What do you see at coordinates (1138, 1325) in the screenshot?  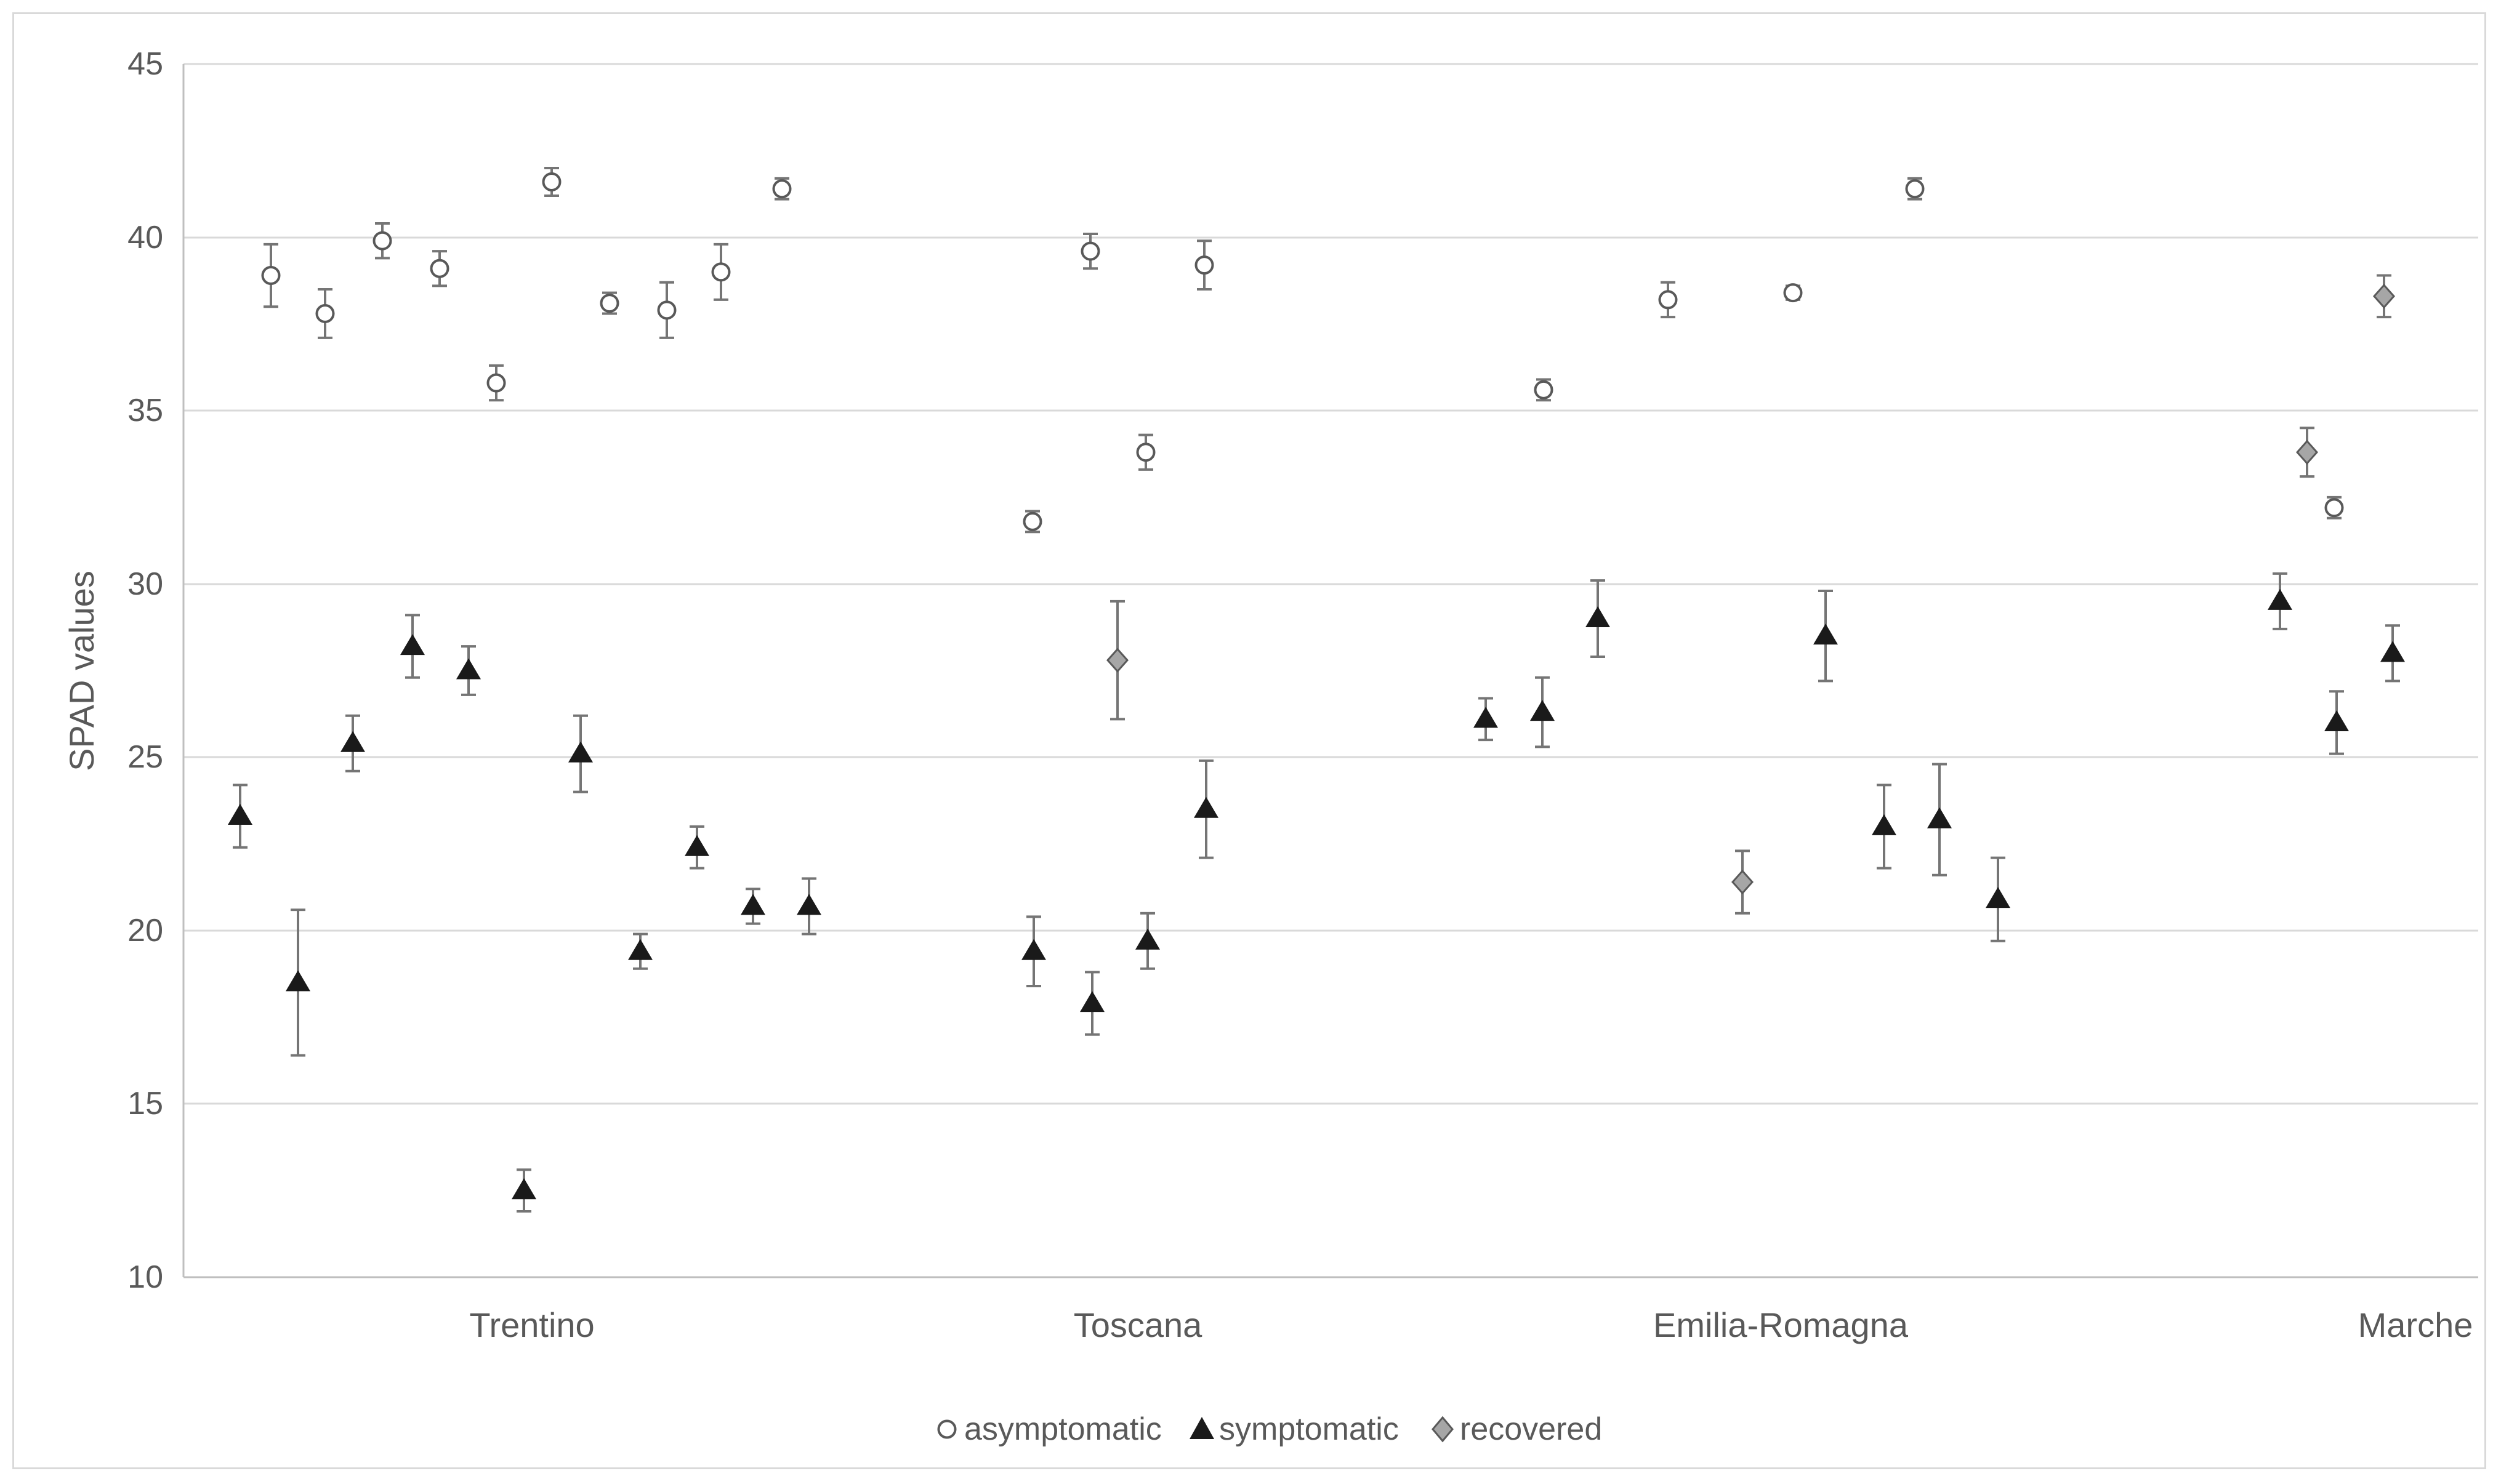 I see `region-label-toscana: Toscana` at bounding box center [1138, 1325].